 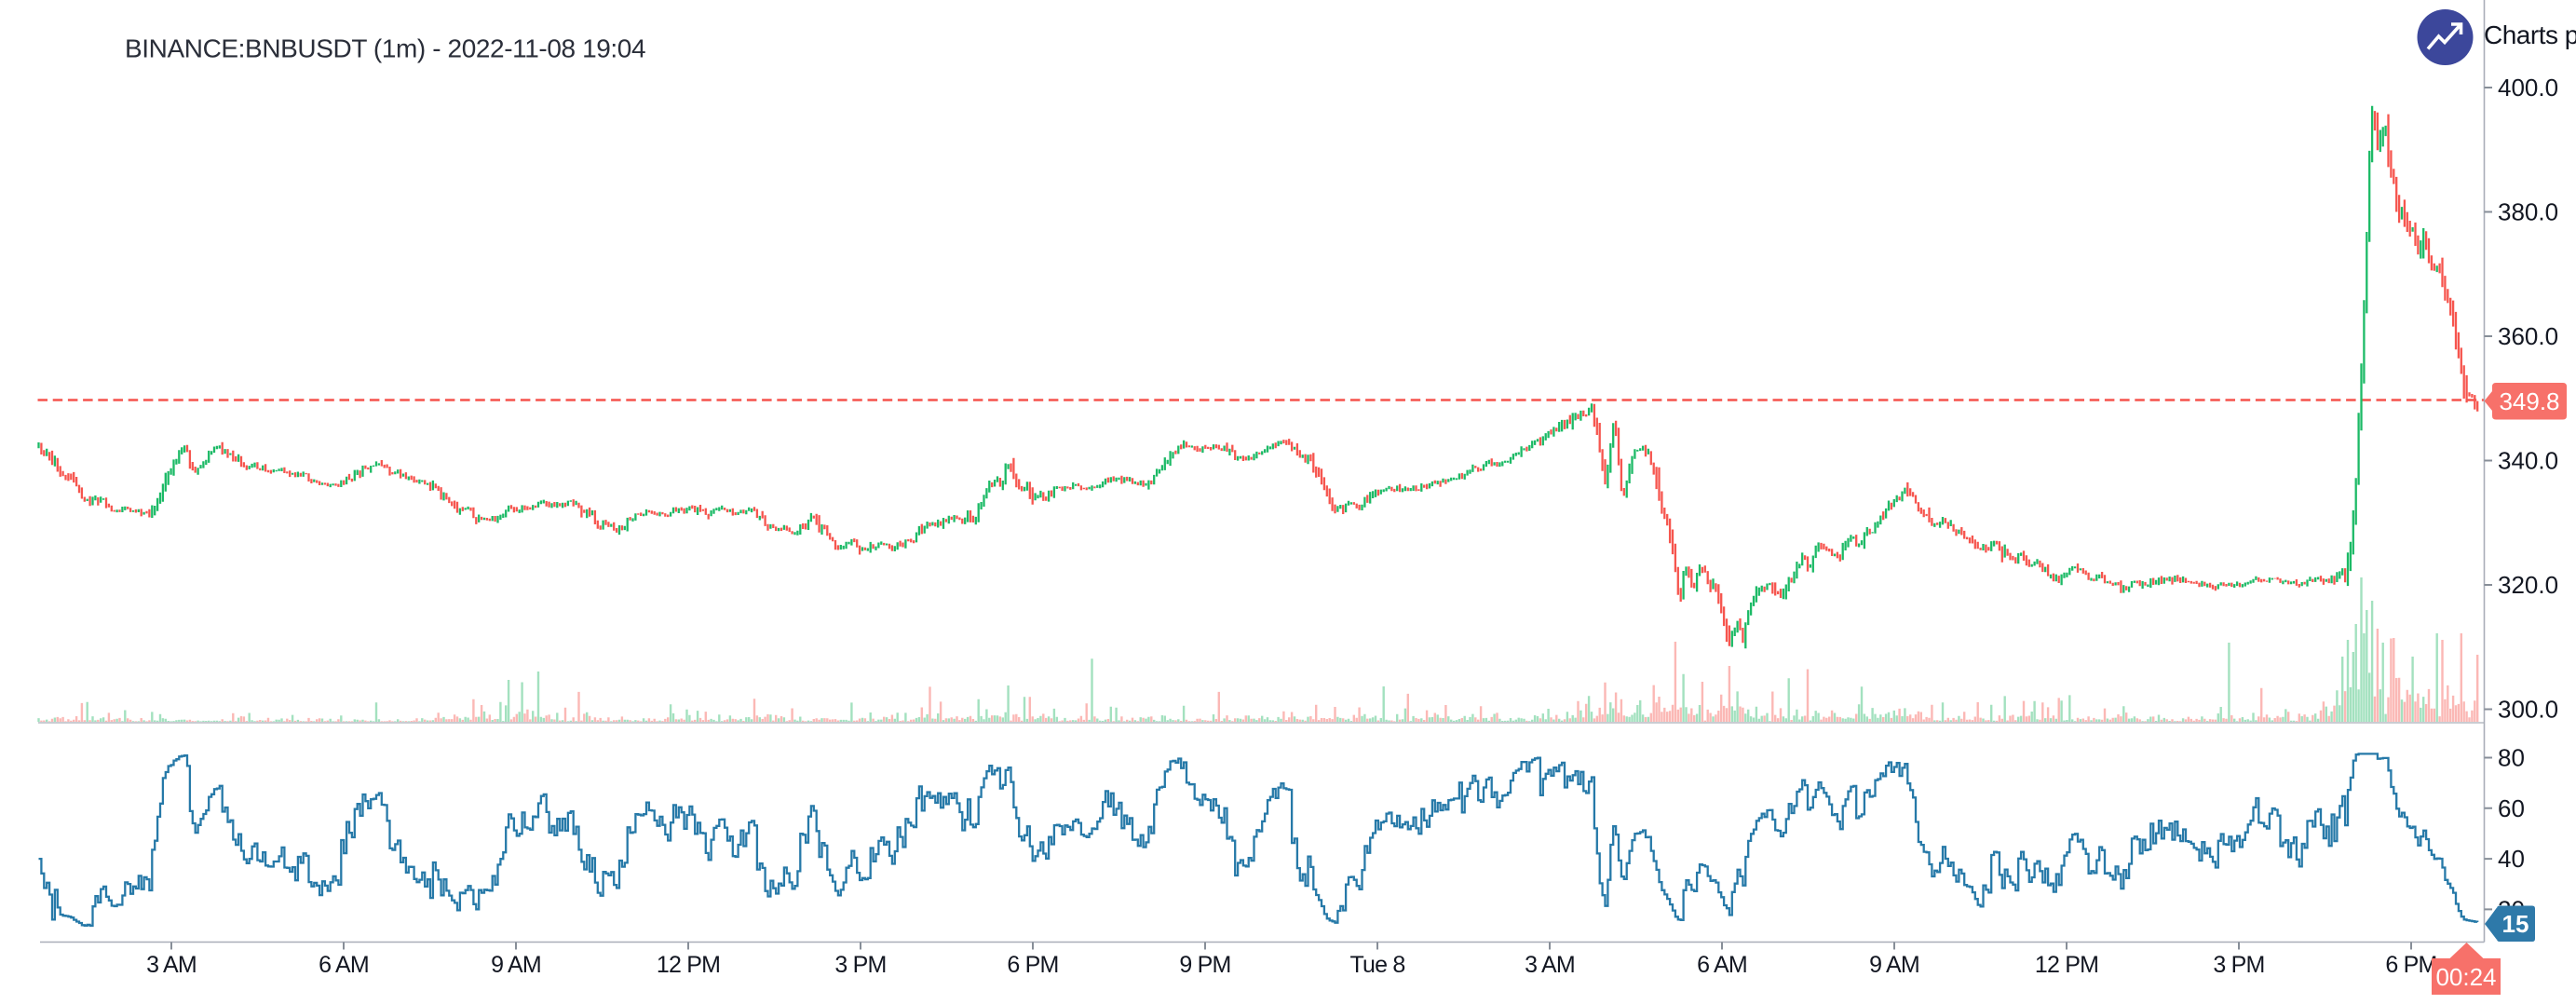 What do you see at coordinates (2511, 758) in the screenshot?
I see `svg-text: 80` at bounding box center [2511, 758].